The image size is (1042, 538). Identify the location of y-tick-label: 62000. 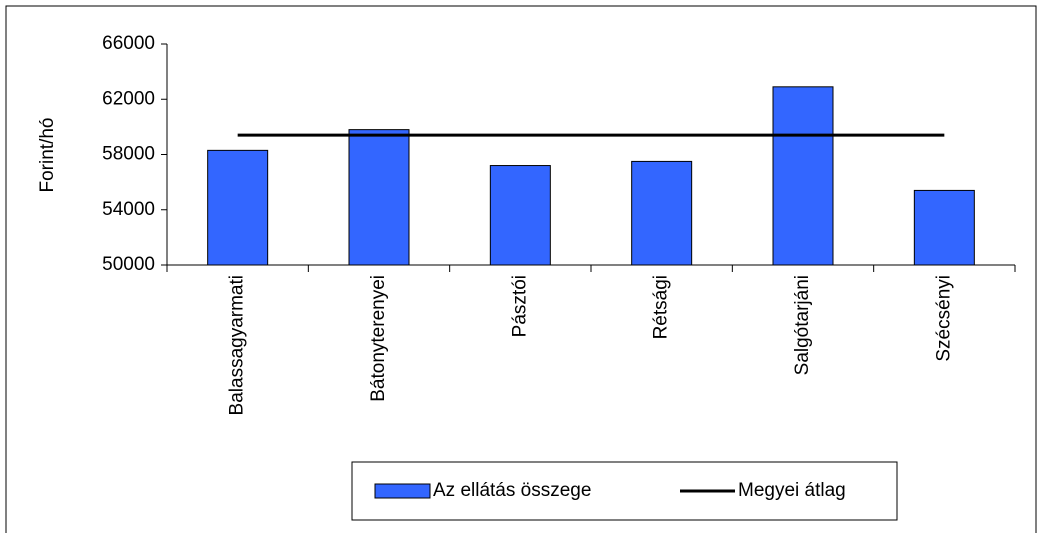
(128, 98).